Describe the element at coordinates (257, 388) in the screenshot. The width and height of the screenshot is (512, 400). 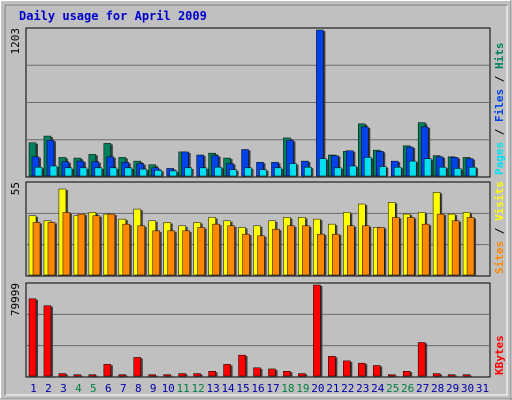
I see `x-label-day-16: 16` at that location.